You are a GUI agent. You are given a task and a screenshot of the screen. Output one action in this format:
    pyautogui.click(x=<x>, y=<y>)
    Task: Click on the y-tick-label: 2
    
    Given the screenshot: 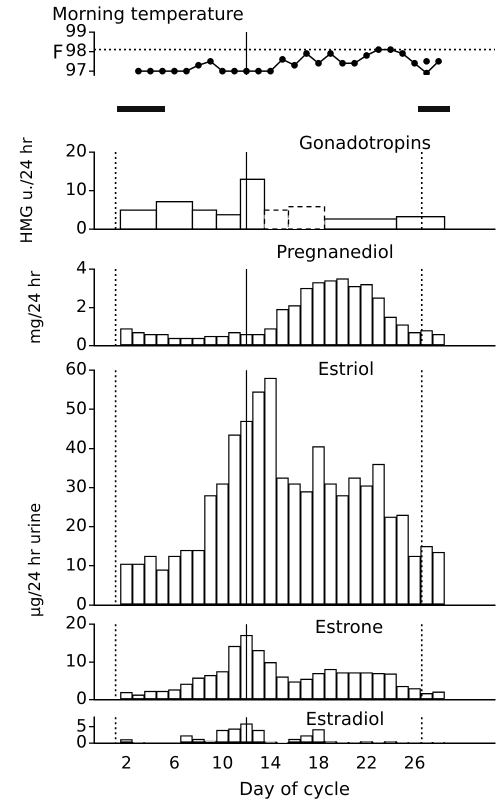 What is the action you would take?
    pyautogui.click(x=81, y=306)
    